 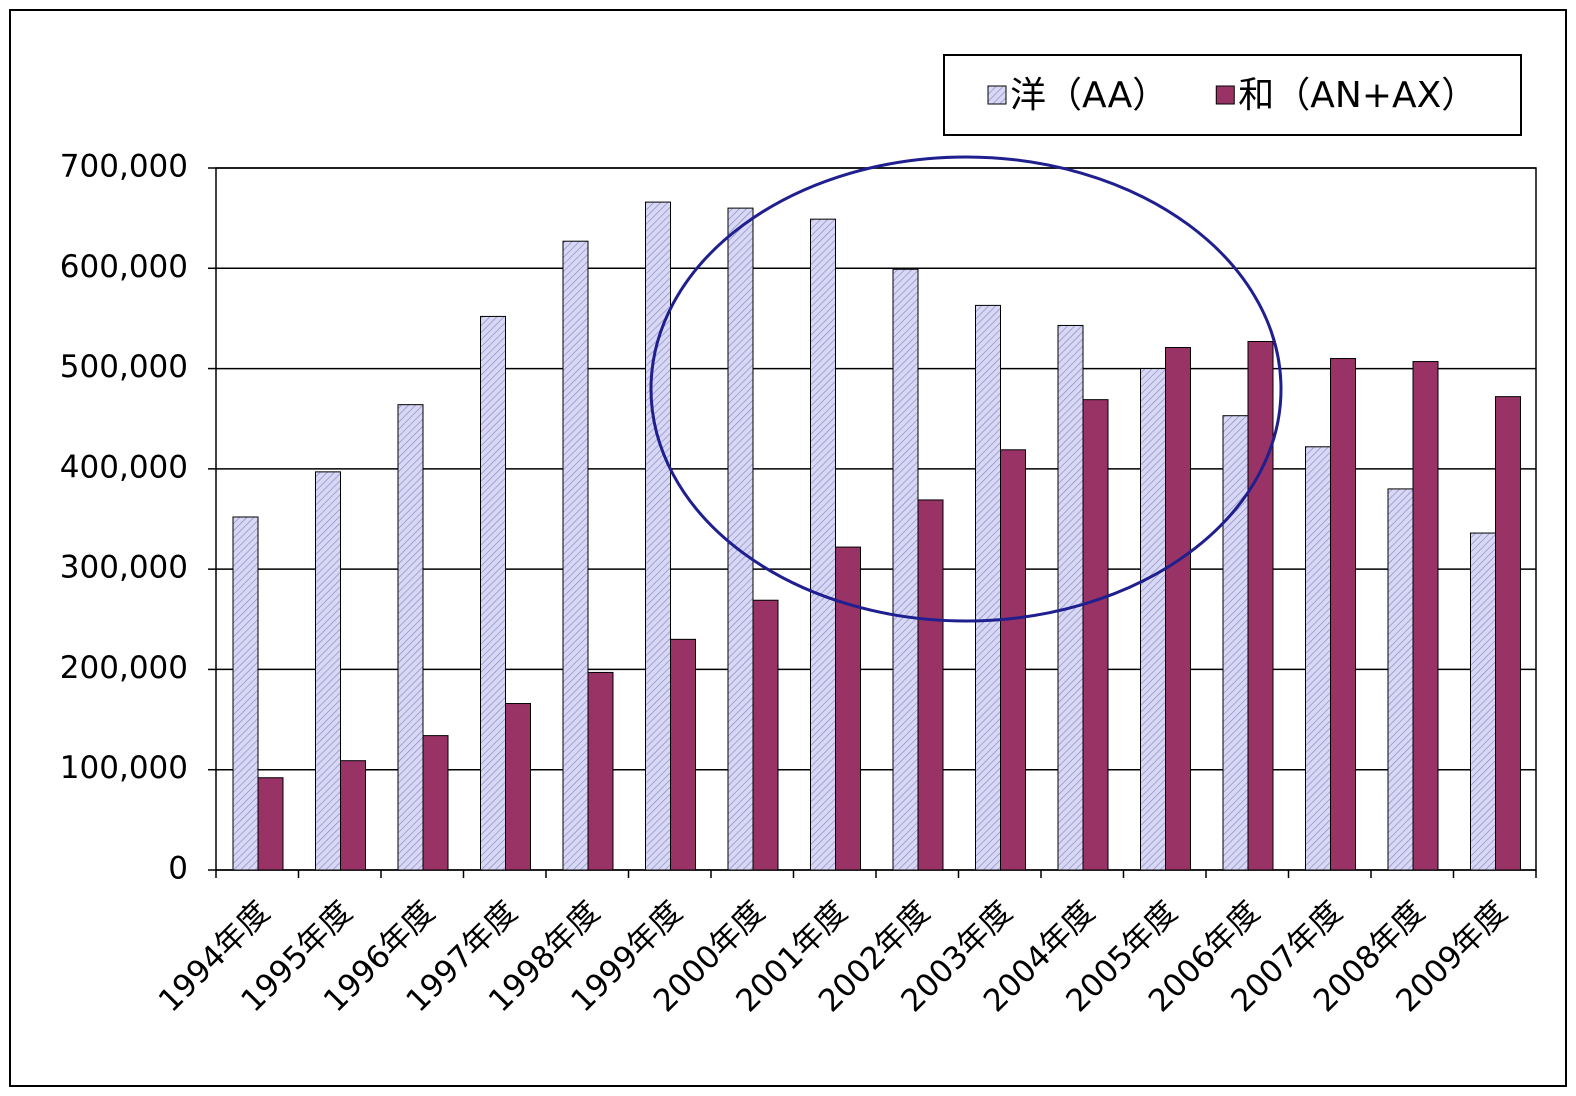 I want to click on y-tick-label: 700,000, so click(x=124, y=167).